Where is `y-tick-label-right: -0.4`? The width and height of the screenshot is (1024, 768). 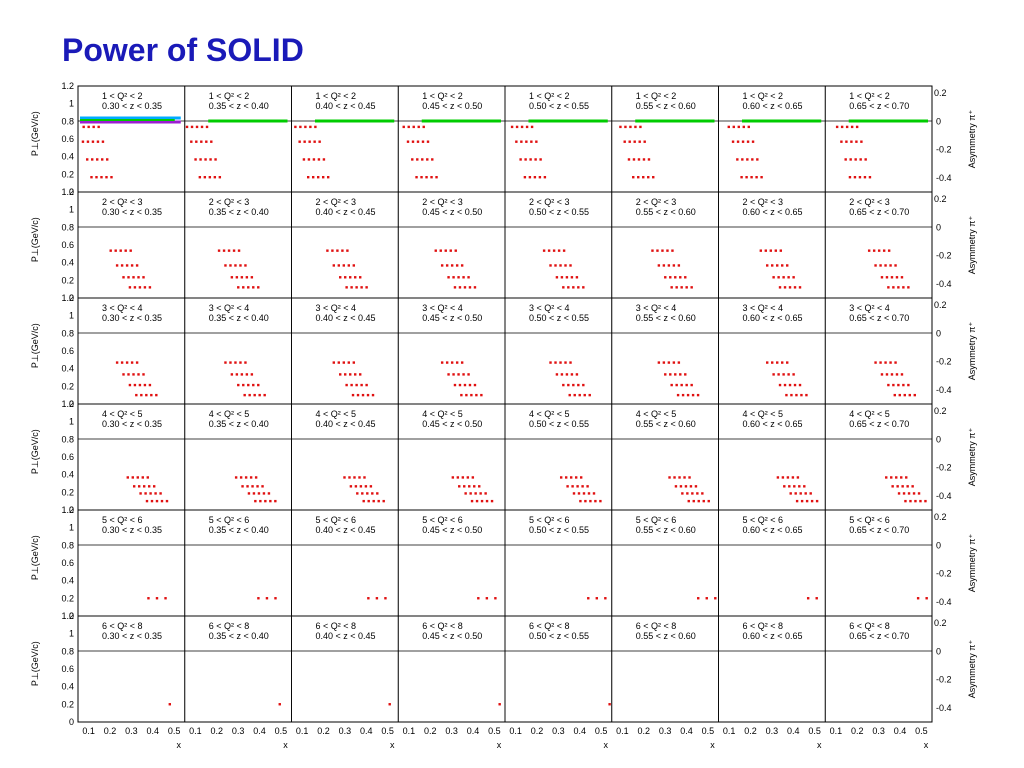
y-tick-label-right: -0.4 is located at coordinates (944, 708).